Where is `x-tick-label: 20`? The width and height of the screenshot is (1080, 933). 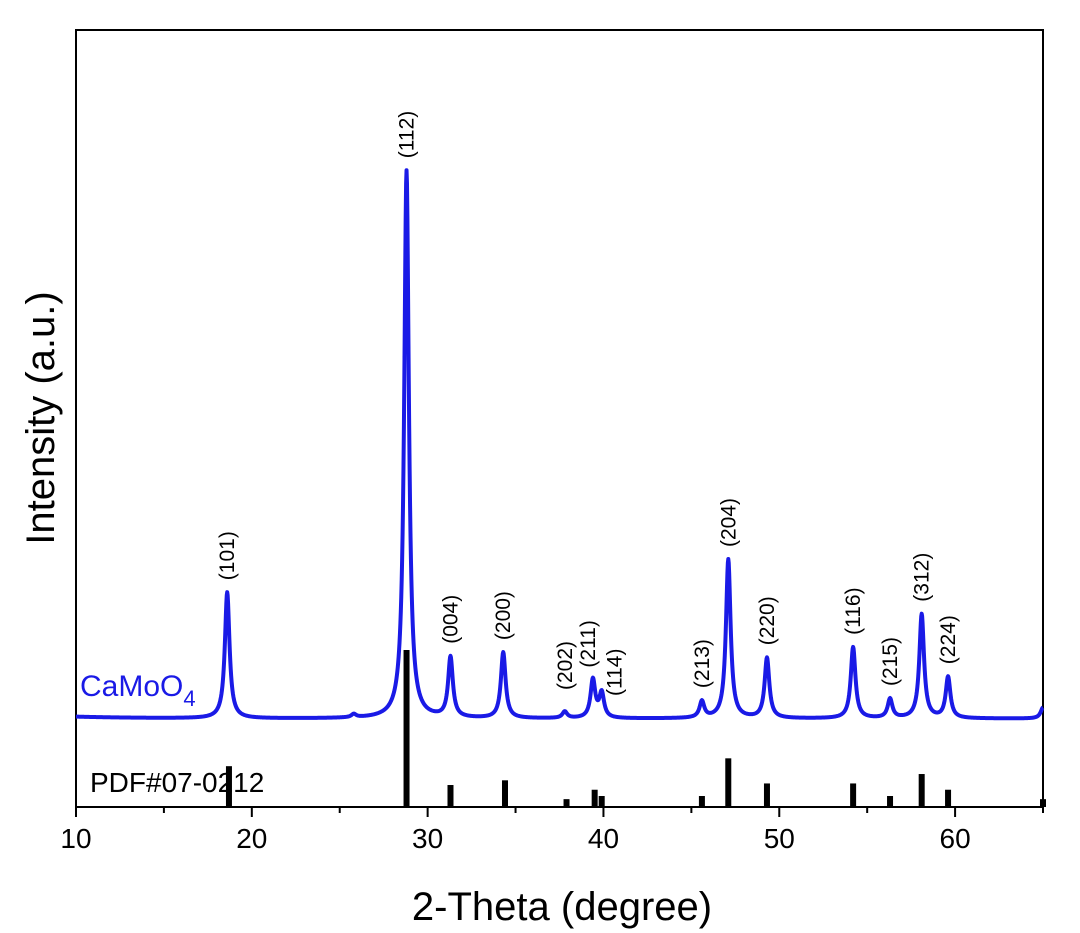 x-tick-label: 20 is located at coordinates (251, 838).